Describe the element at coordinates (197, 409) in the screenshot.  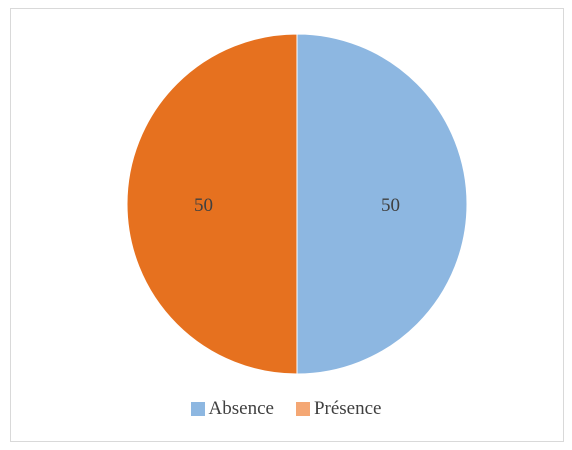
I see `legend-swatch-absence` at that location.